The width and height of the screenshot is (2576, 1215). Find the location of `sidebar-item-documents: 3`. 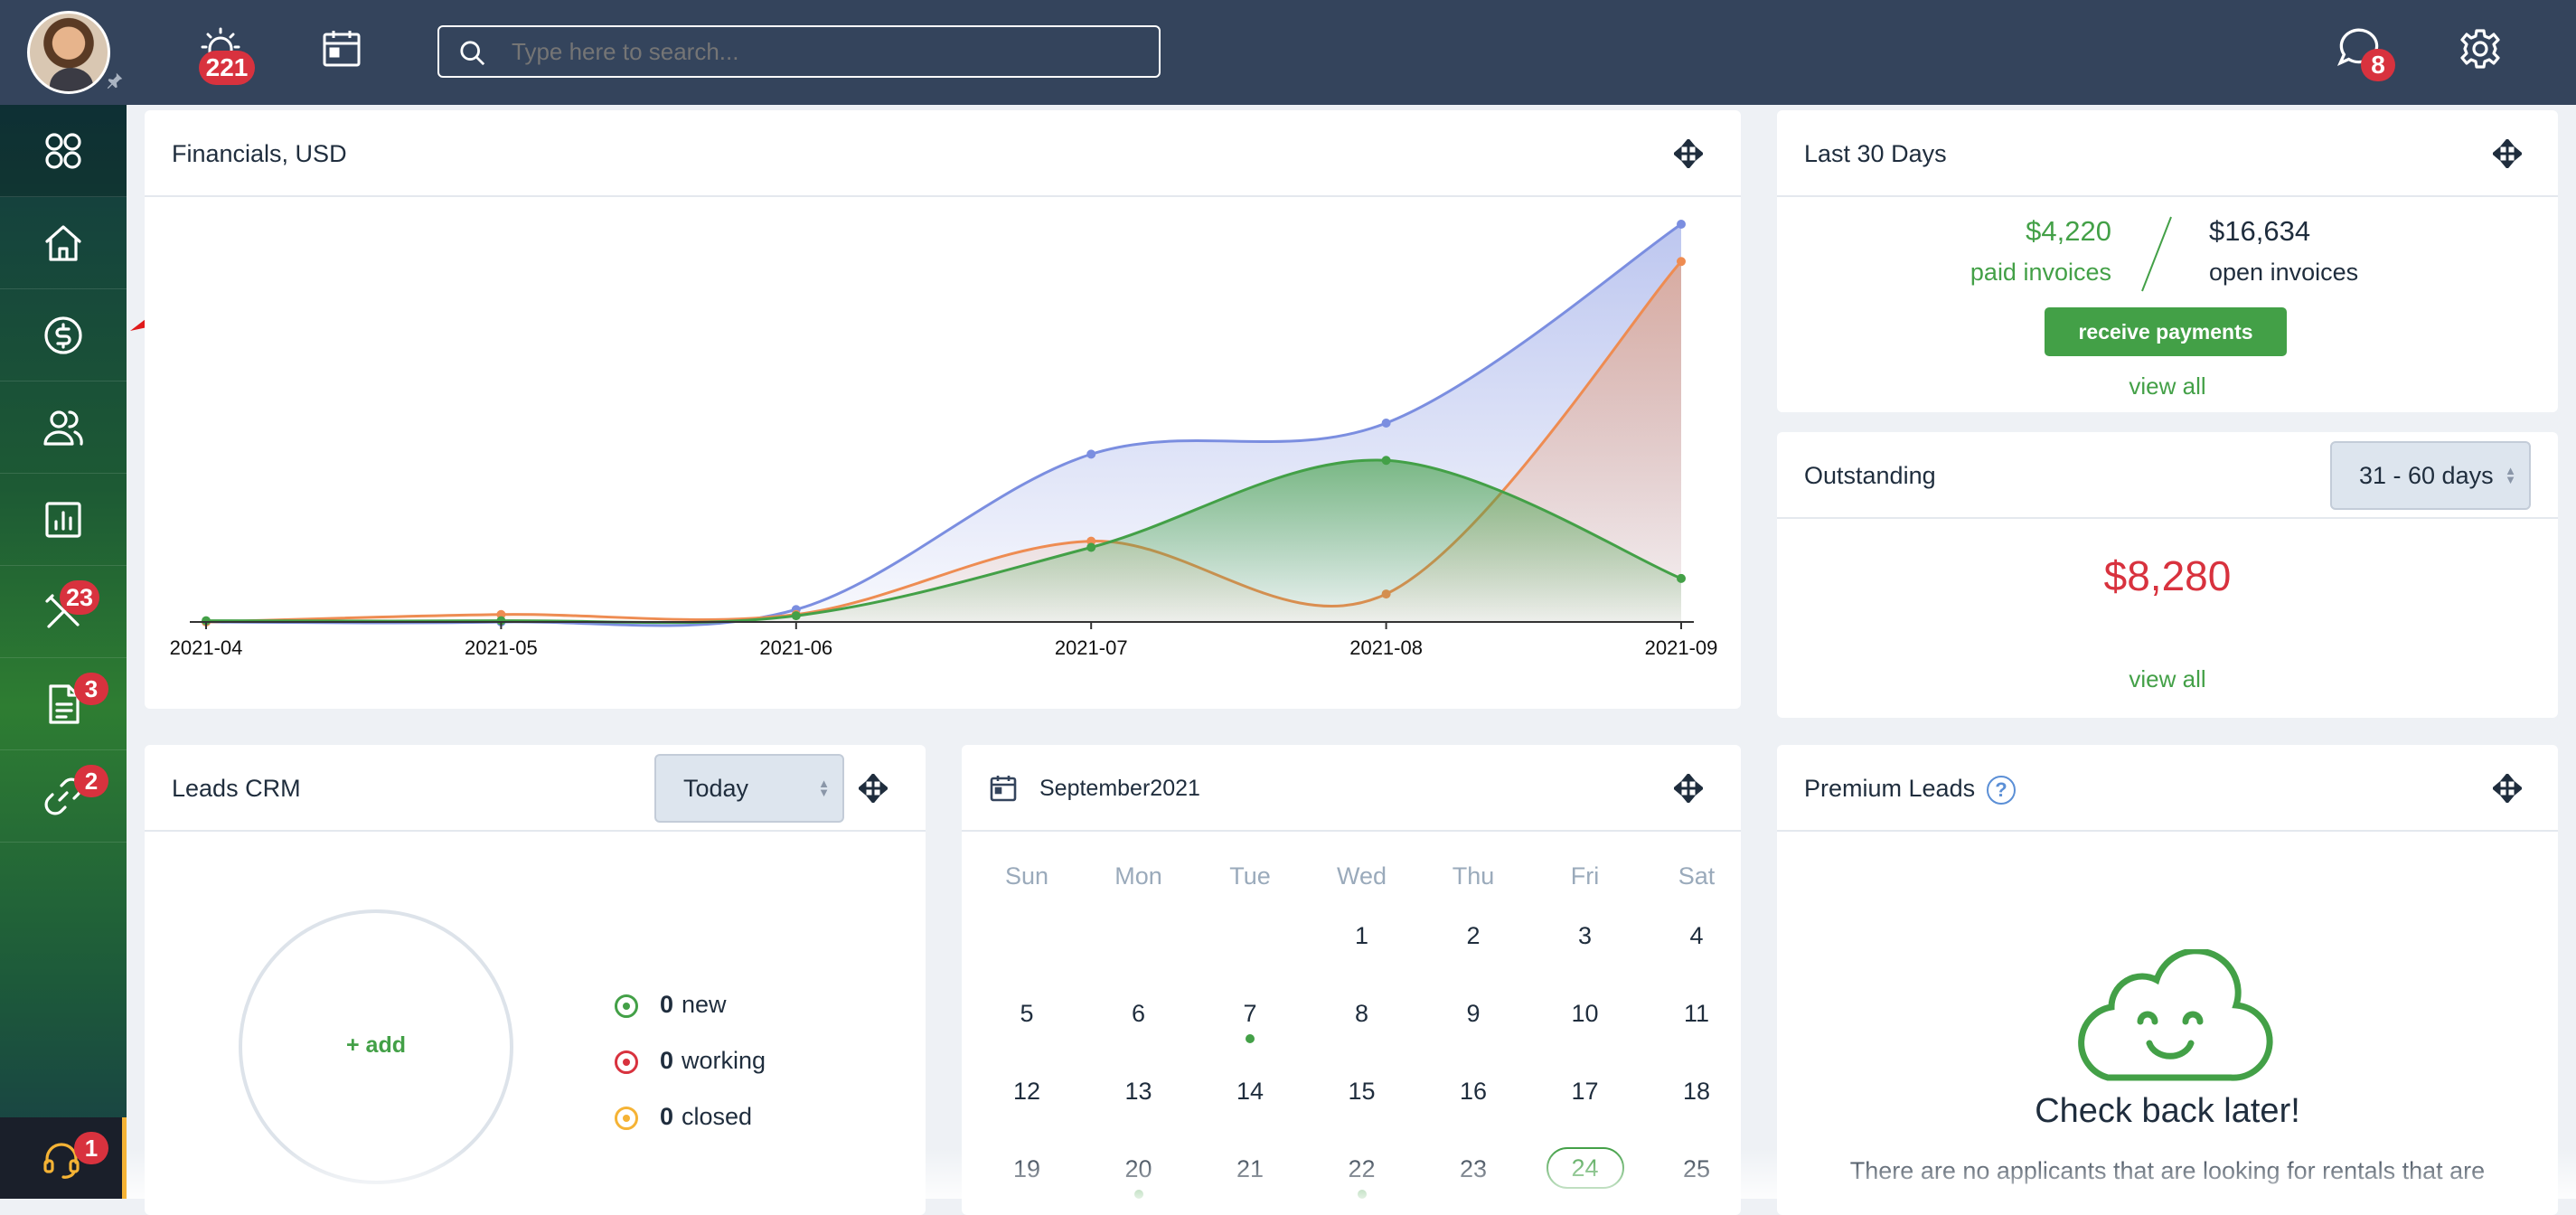

sidebar-item-documents: 3 is located at coordinates (63, 704).